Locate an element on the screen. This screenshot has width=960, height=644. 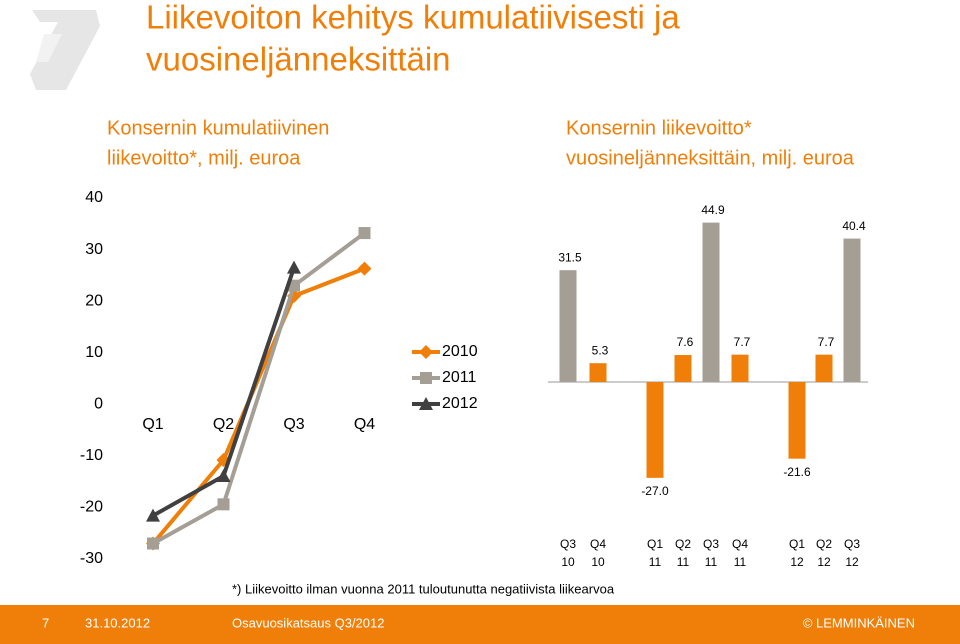
value-label: 5.3 is located at coordinates (600, 350).